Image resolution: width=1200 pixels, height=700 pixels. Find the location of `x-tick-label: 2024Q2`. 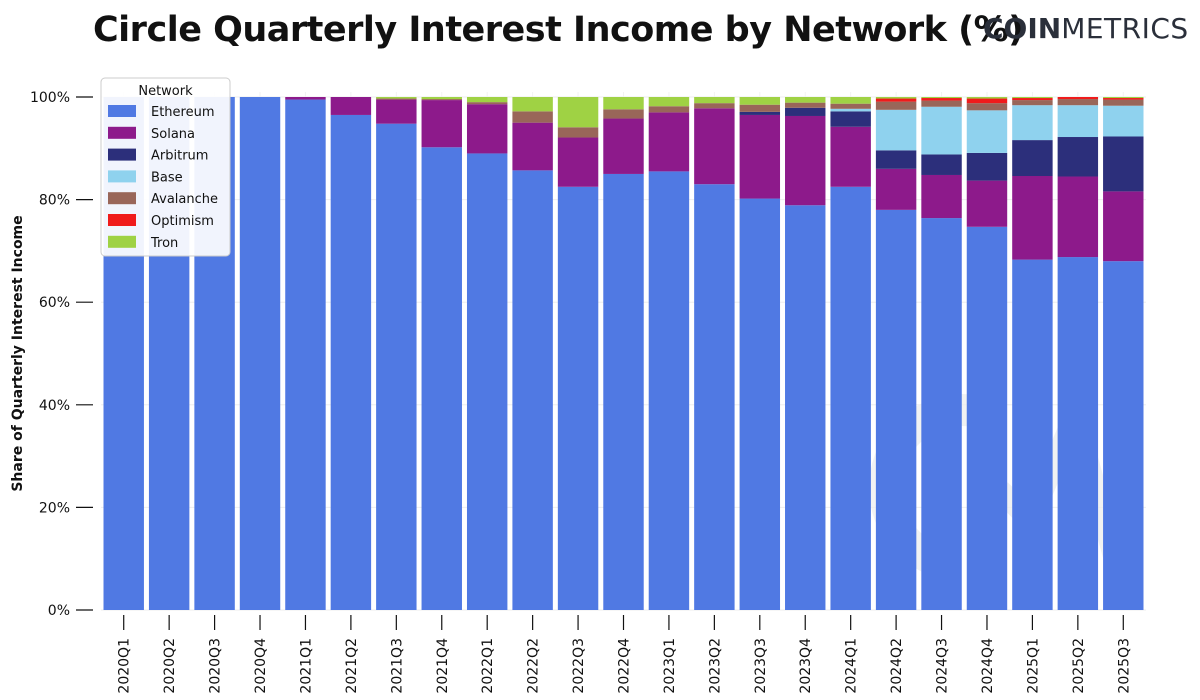

x-tick-label: 2024Q2 is located at coordinates (897, 666).